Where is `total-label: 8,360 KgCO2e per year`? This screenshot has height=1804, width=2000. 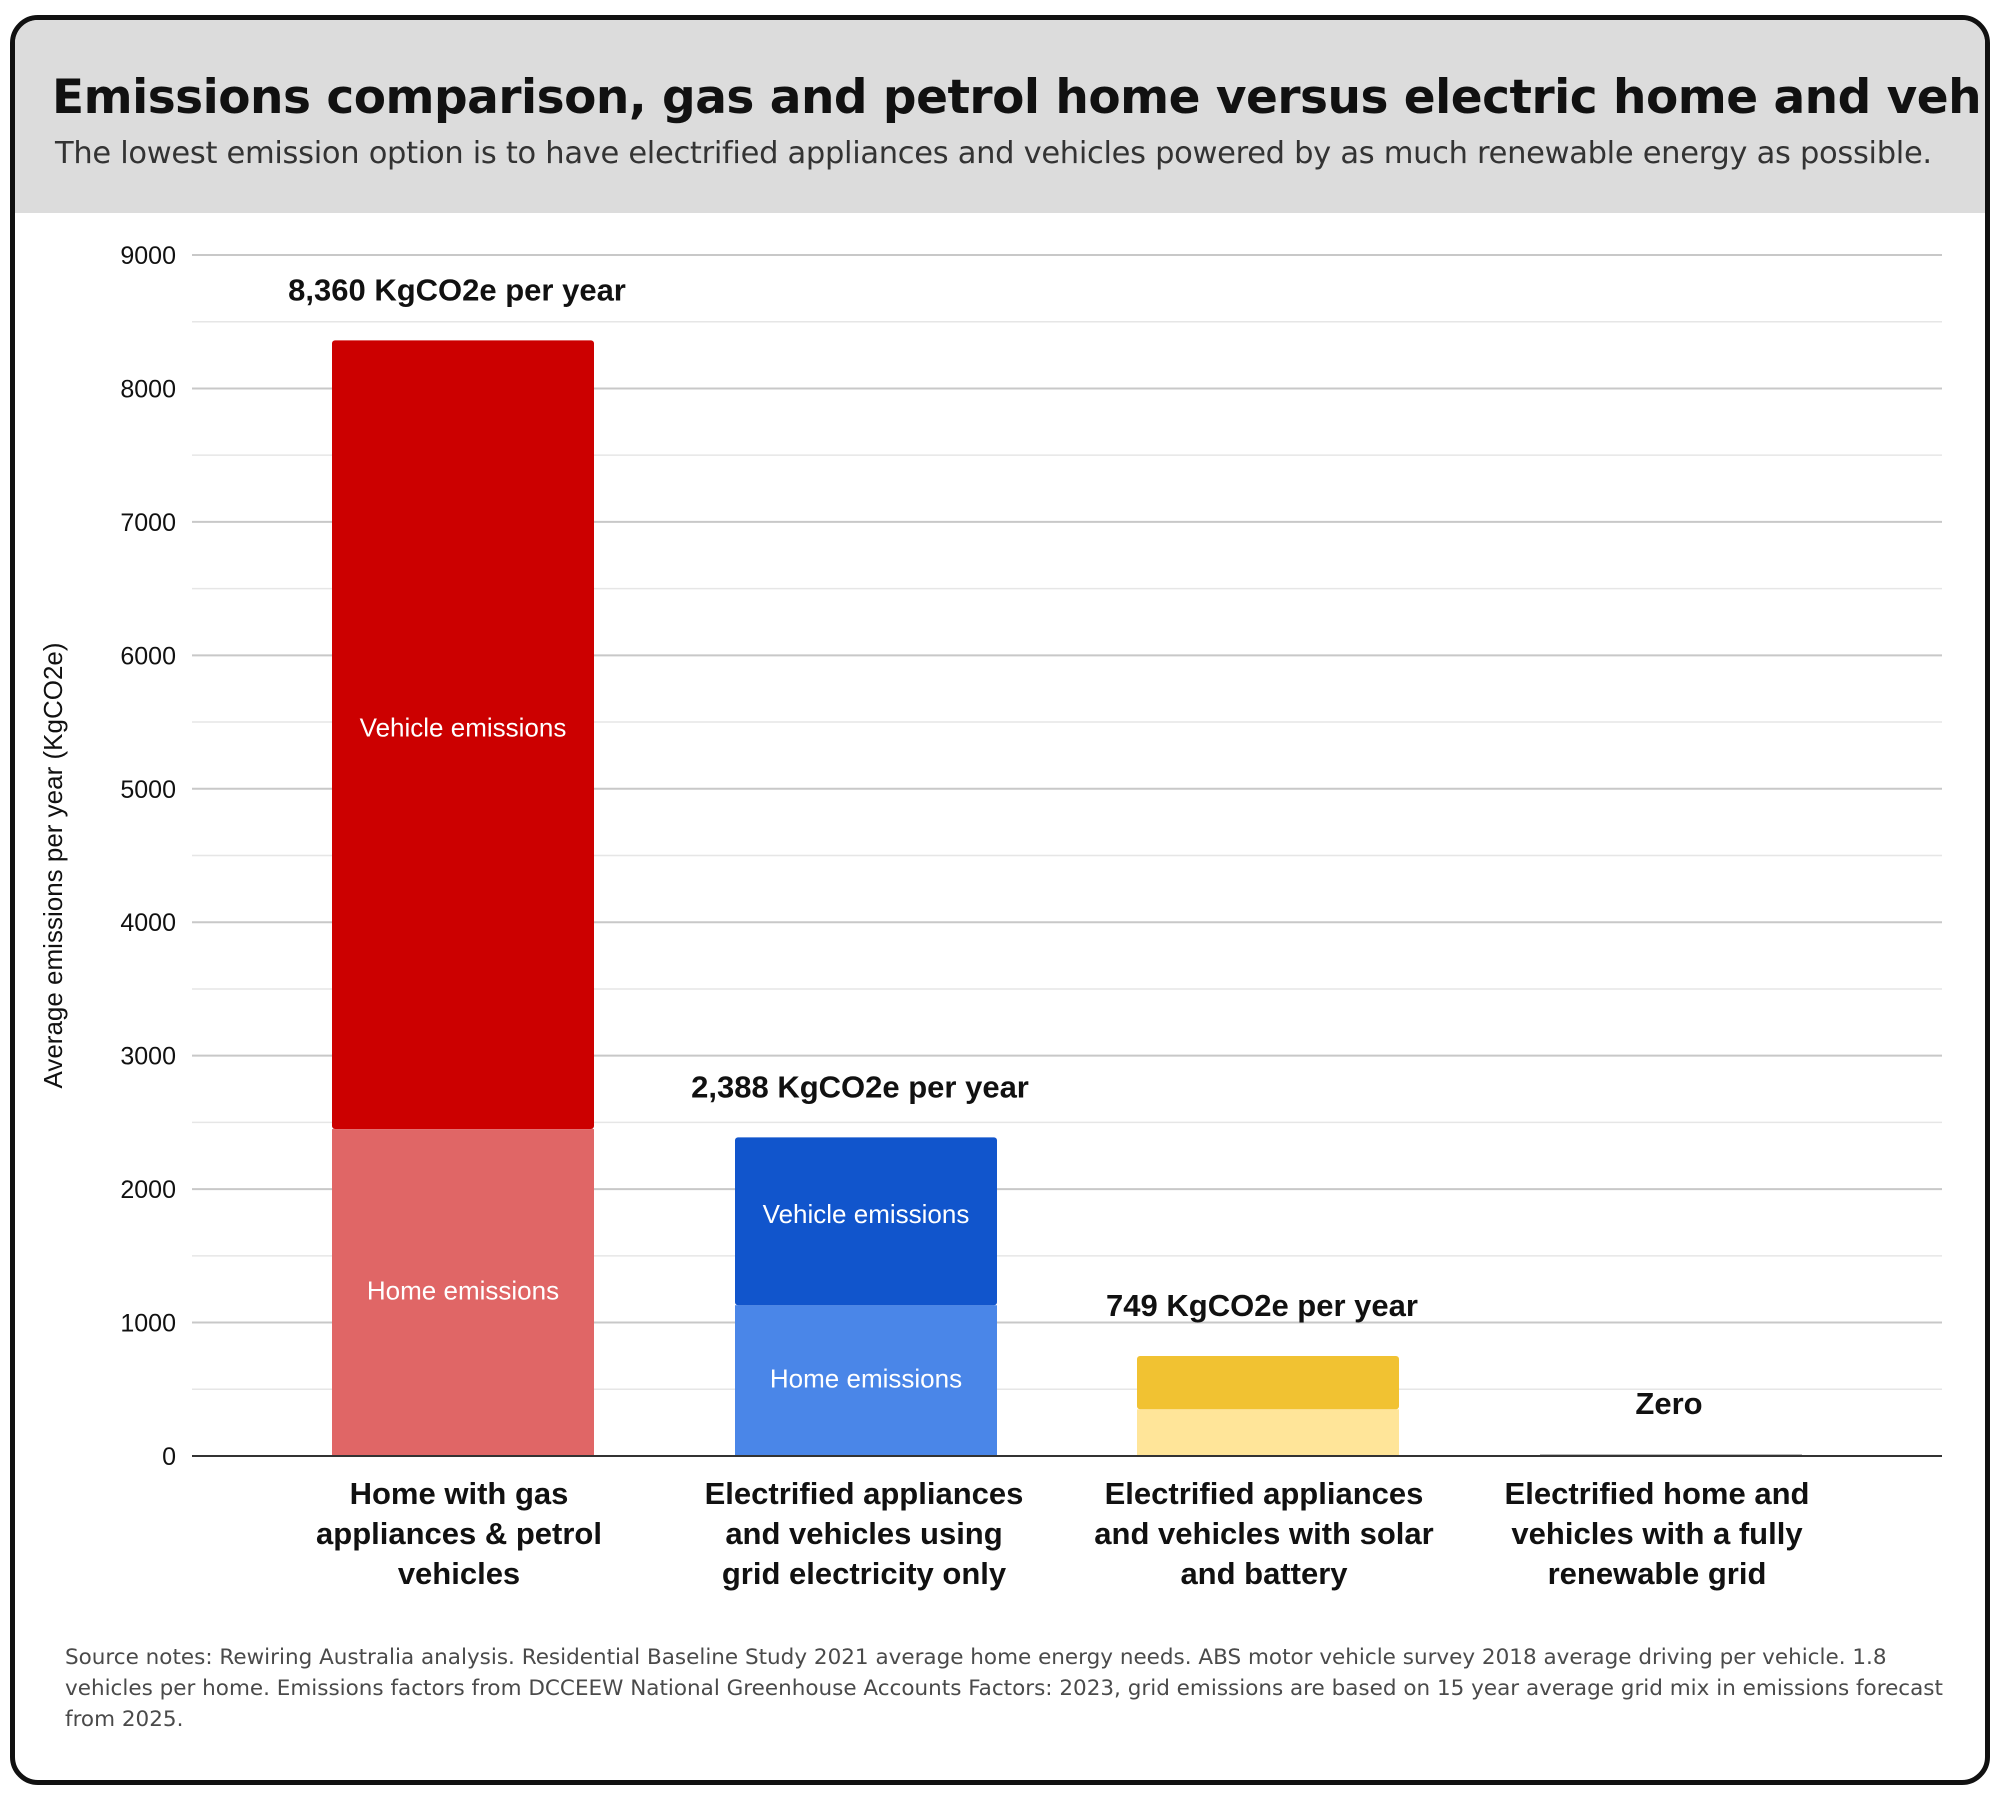
total-label: 8,360 KgCO2e per year is located at coordinates (457, 289).